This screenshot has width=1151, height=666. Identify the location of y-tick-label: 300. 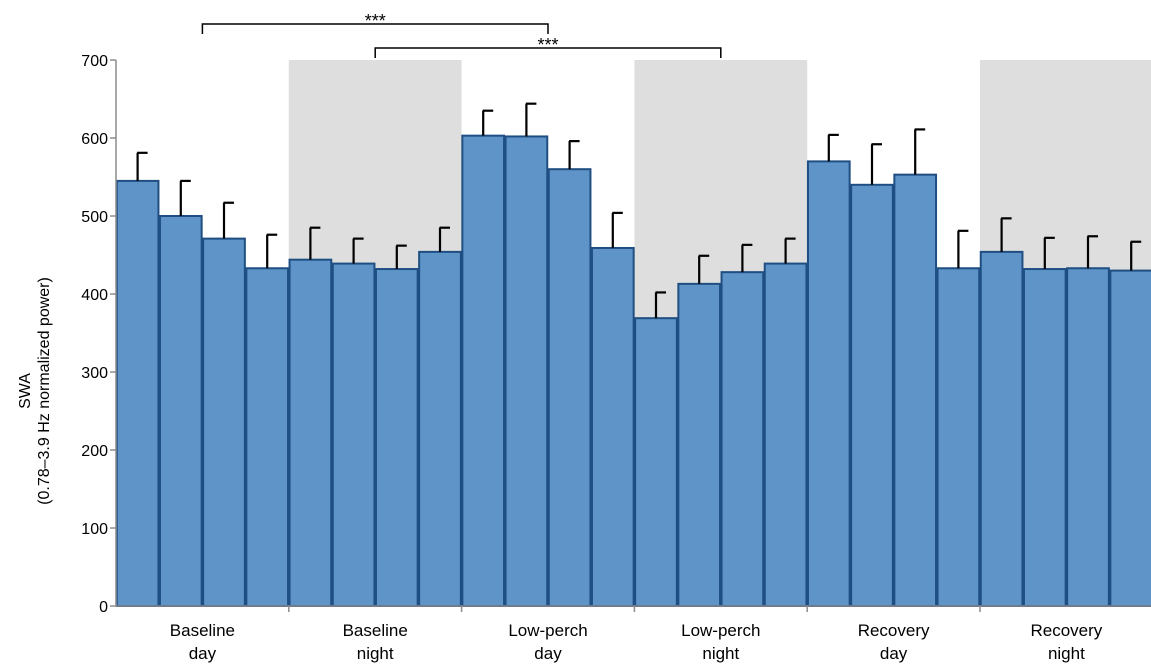
(94, 373).